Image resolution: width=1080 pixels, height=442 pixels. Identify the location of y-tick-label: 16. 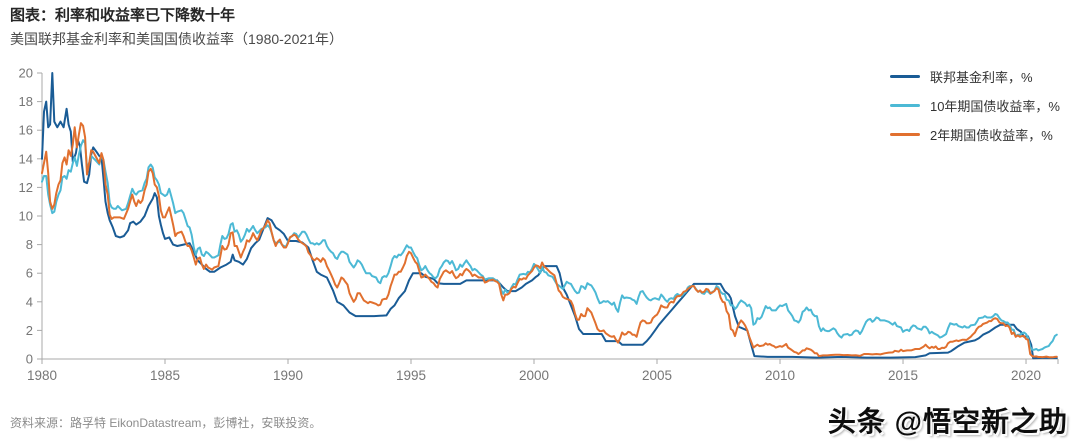
(26, 130).